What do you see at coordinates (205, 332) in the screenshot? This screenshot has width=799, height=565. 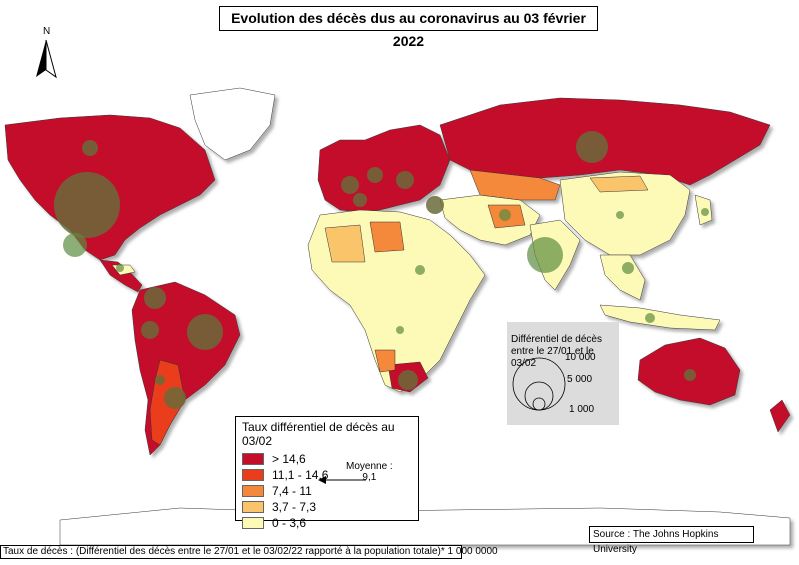 I see `circle-brazil` at bounding box center [205, 332].